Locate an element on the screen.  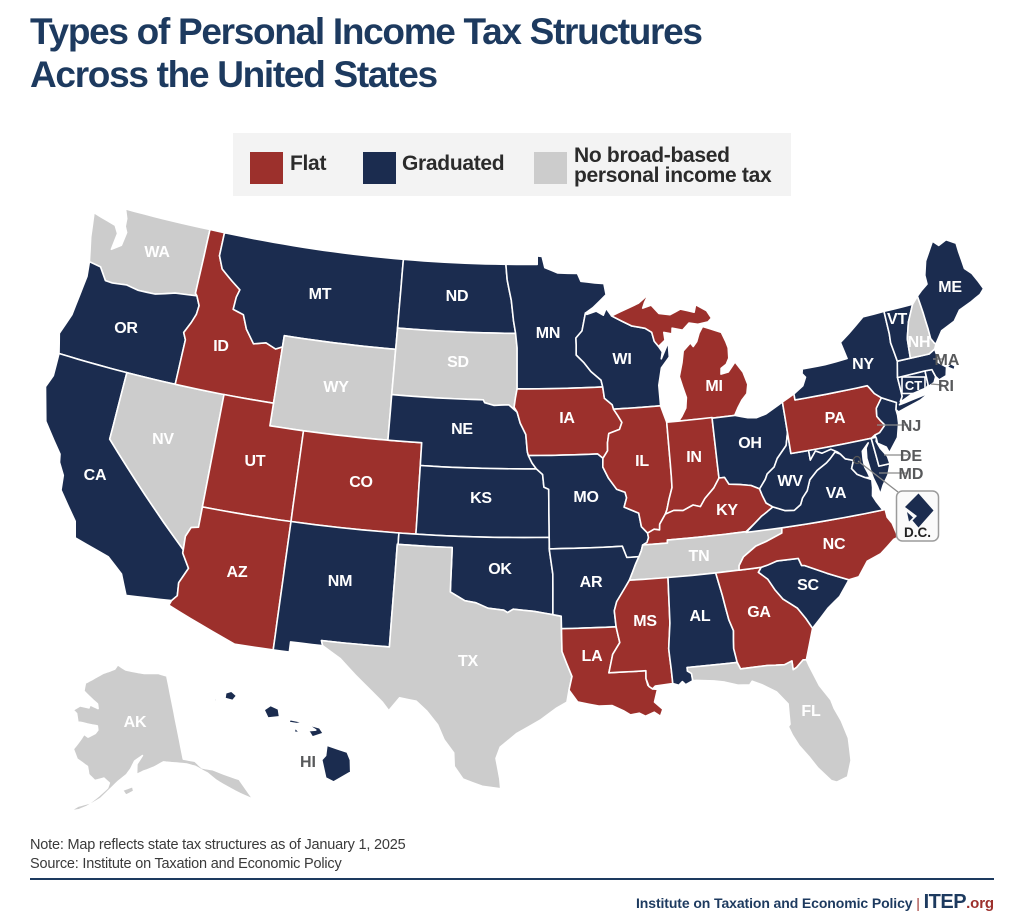
svg-text: AZ is located at coordinates (237, 572).